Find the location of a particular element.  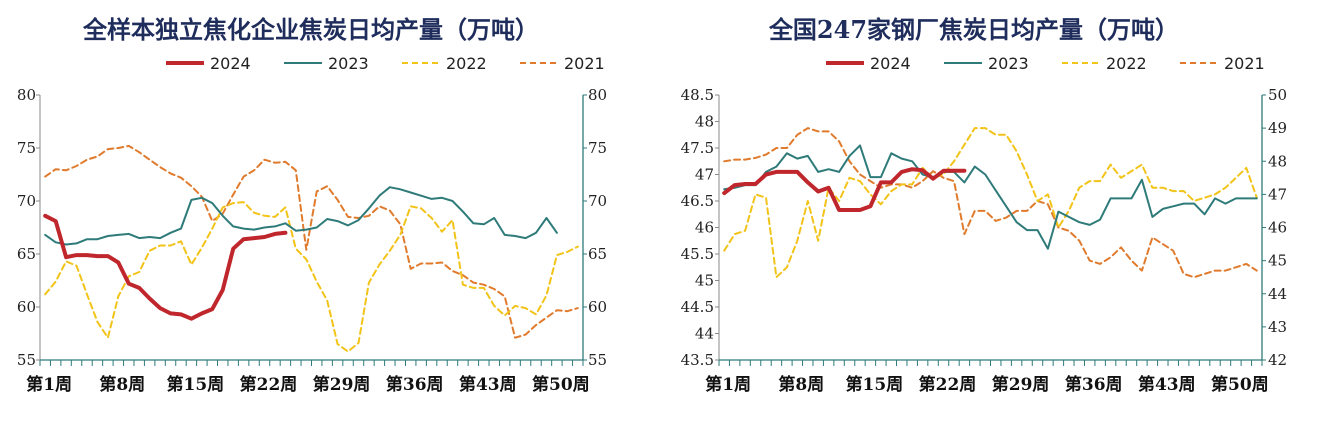

right-tick-label: 49 is located at coordinates (1277, 128).